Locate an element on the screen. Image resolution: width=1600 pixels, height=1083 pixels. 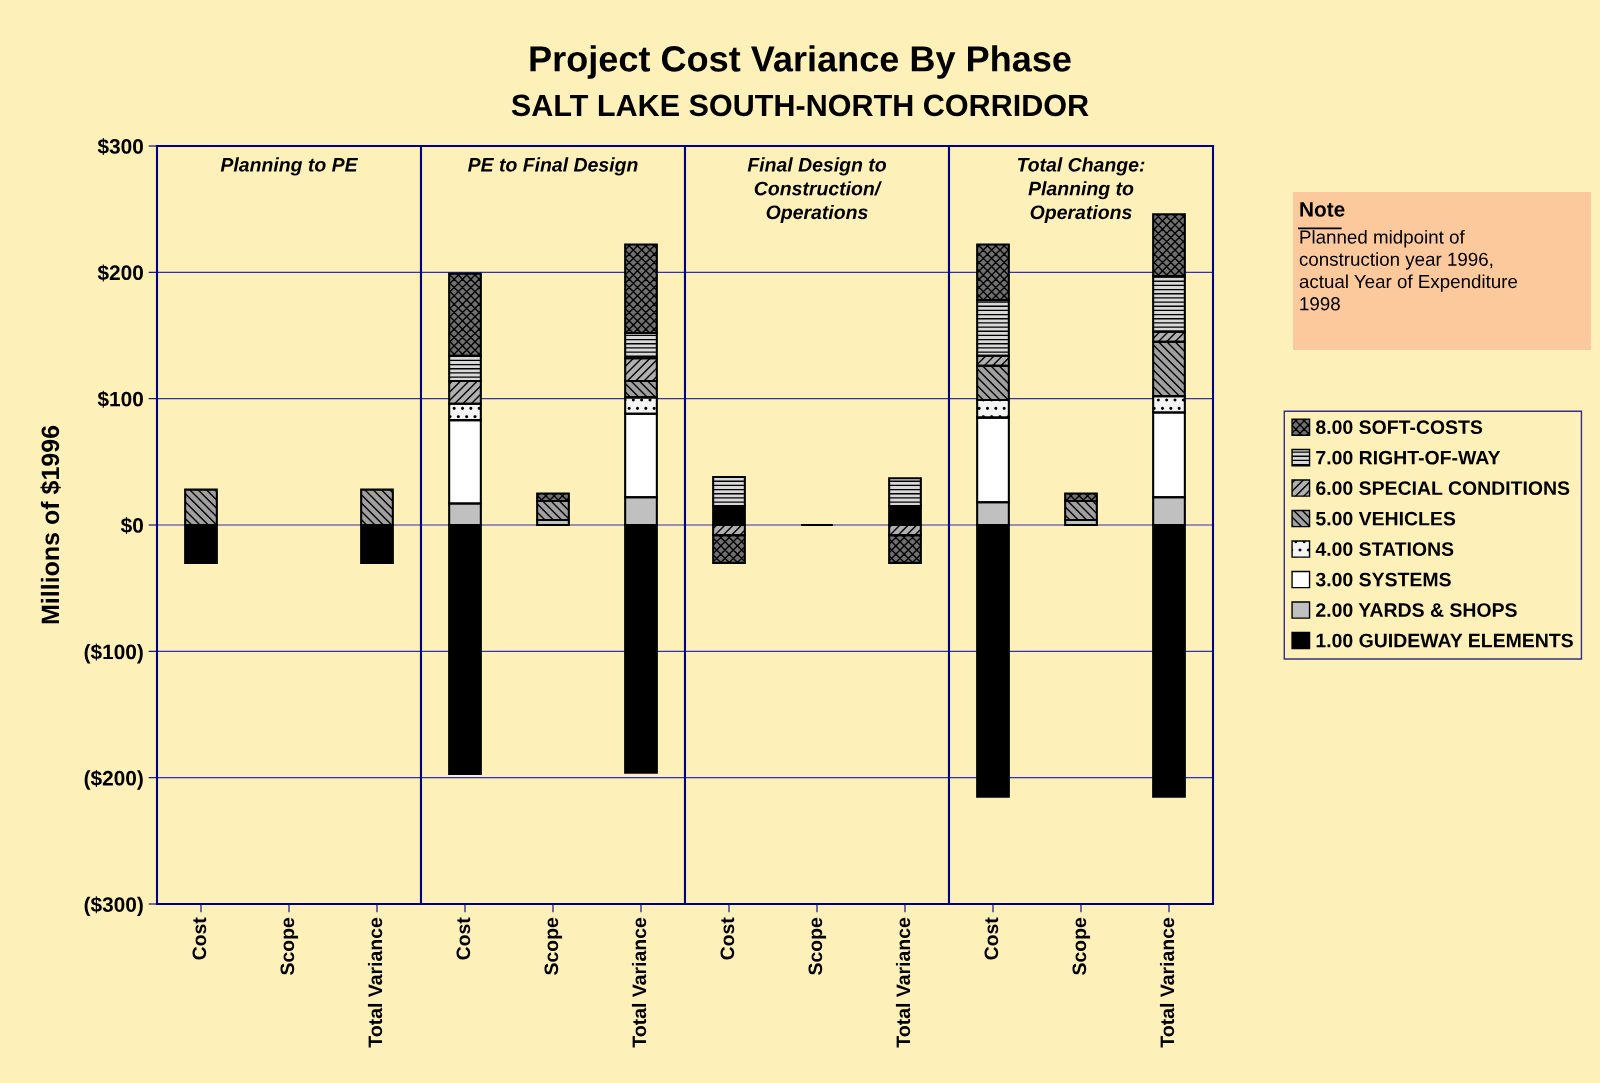
text: Planning to PE is located at coordinates (289, 166).